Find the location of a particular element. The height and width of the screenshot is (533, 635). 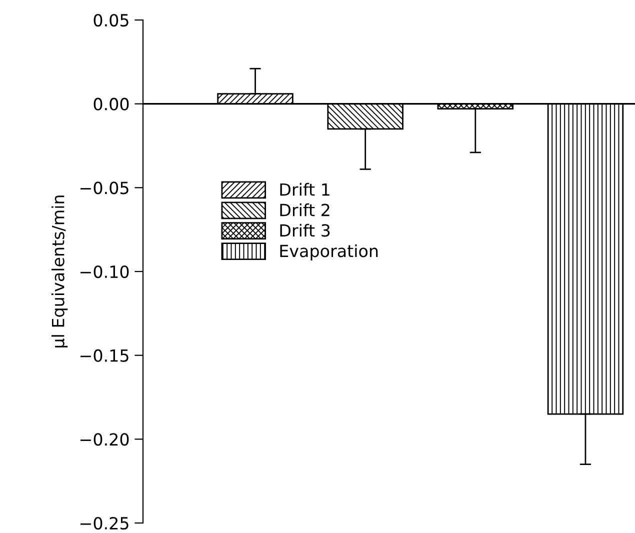

legend-label: Evaporation is located at coordinates (329, 252).